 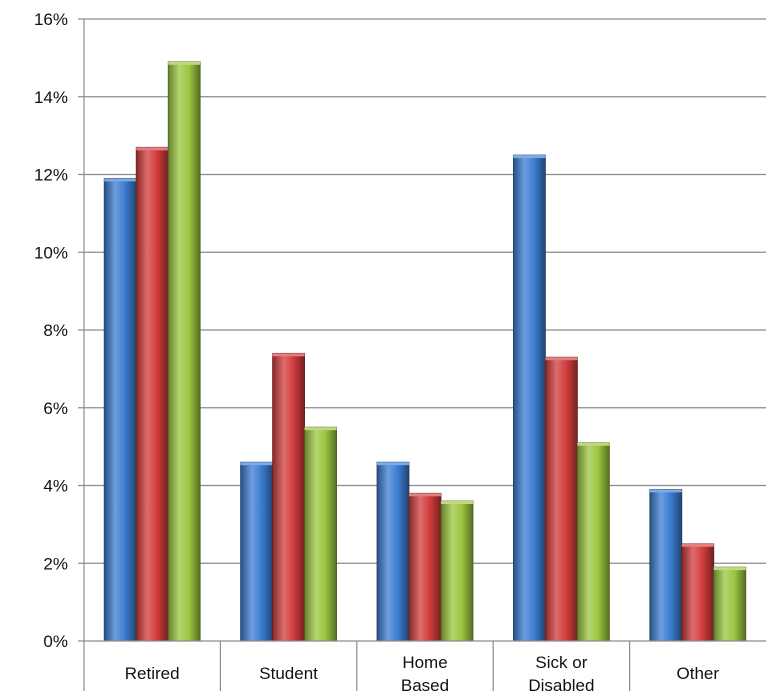 I want to click on y-tick-label: 2%, so click(x=55, y=563).